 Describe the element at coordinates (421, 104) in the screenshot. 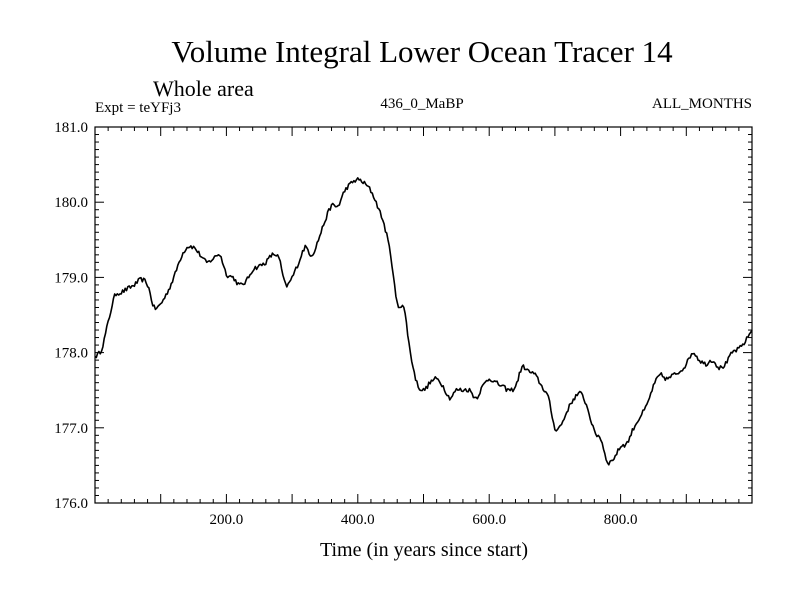

I see `period-label: 436_0_MaBP` at that location.